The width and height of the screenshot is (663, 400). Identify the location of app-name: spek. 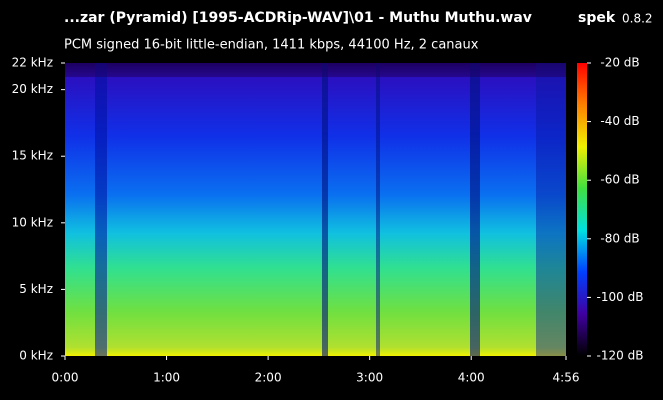
(597, 18).